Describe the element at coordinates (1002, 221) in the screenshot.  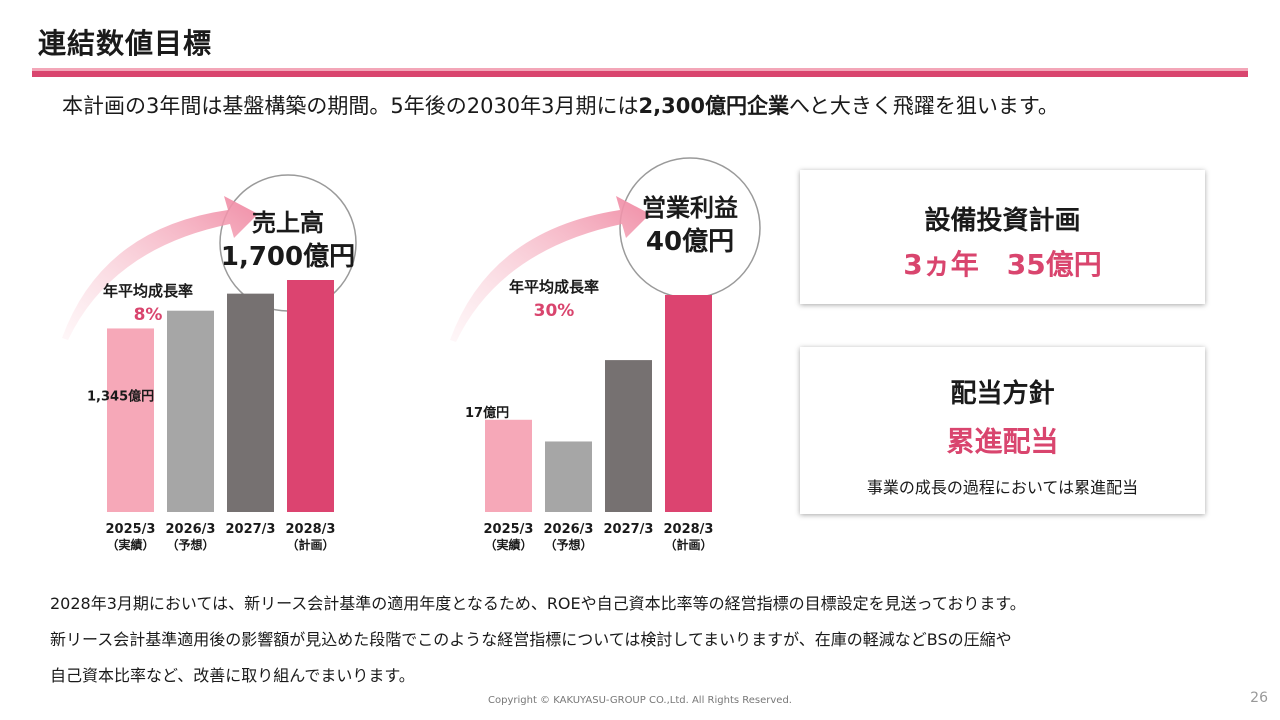
I see `capex-title: 設備投資計画` at that location.